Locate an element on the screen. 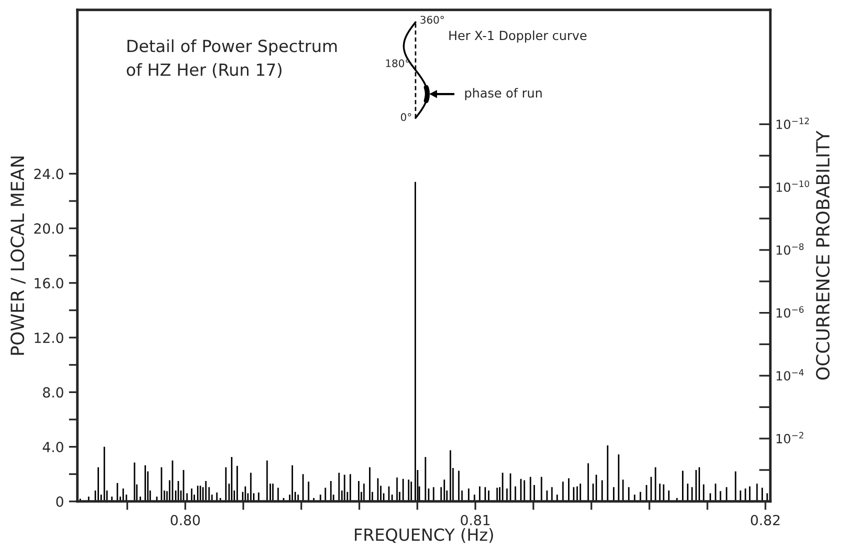 Image resolution: width=841 pixels, height=548 pixels. annotation: Her X-1 Doppler curve is located at coordinates (517, 36).